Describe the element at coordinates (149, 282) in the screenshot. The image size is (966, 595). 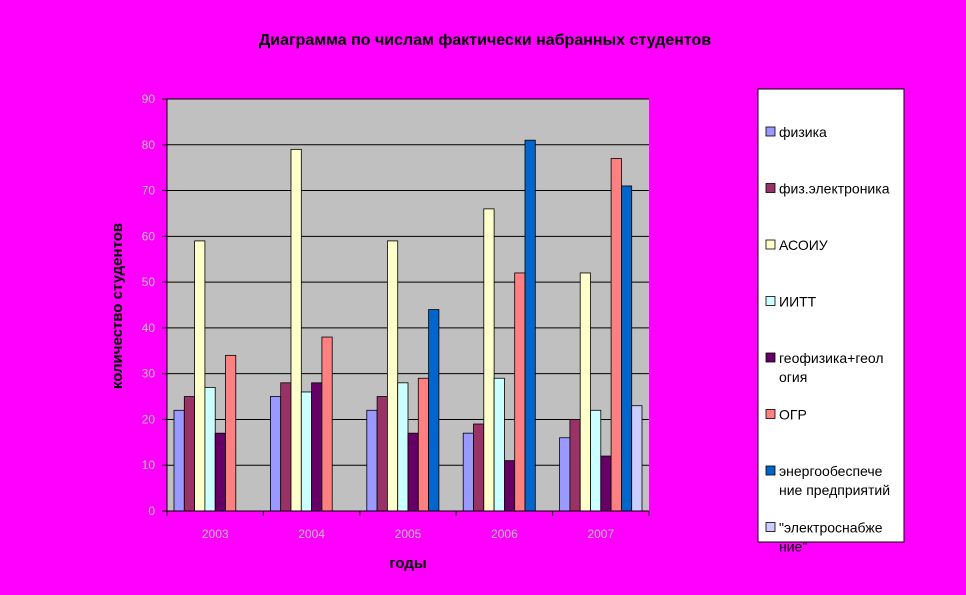
I see `y-tick-label: 50` at that location.